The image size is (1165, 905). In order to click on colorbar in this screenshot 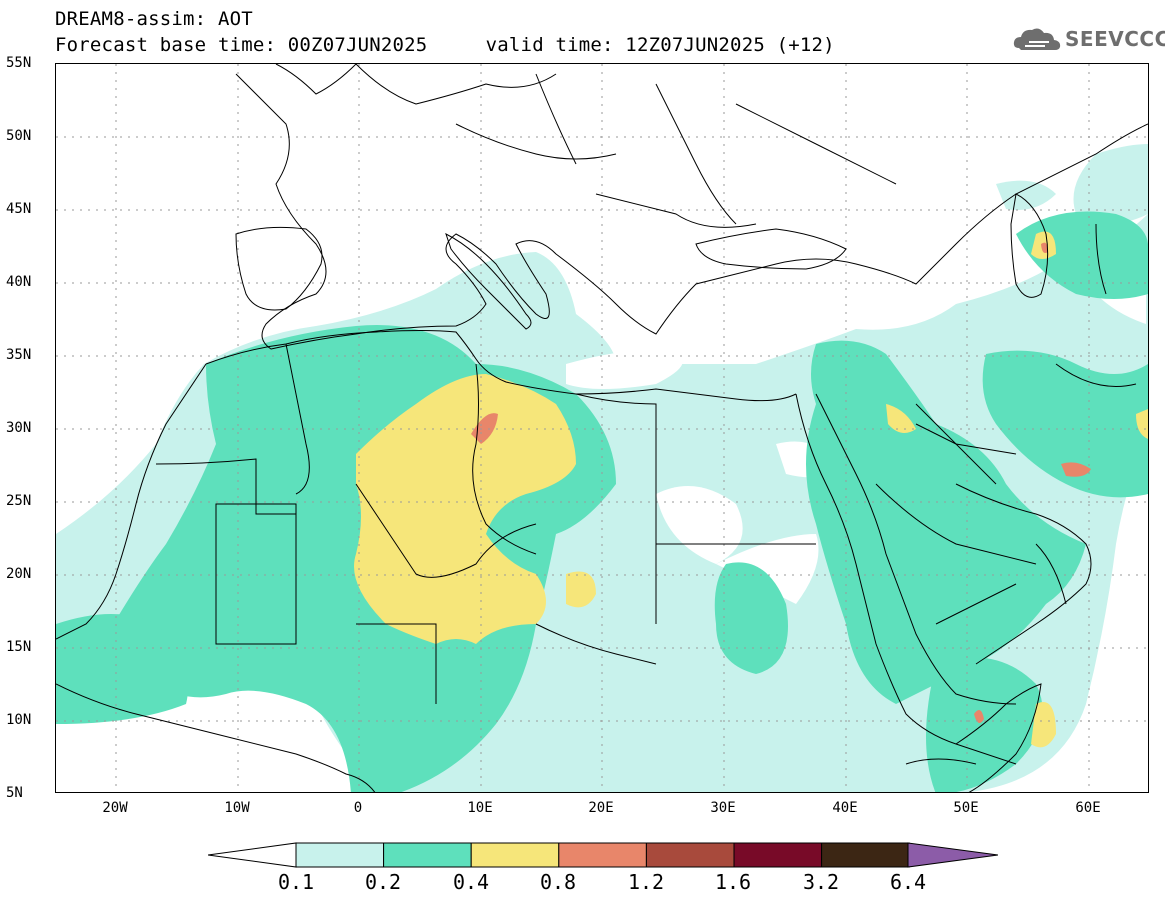, I will do `click(603, 855)`.